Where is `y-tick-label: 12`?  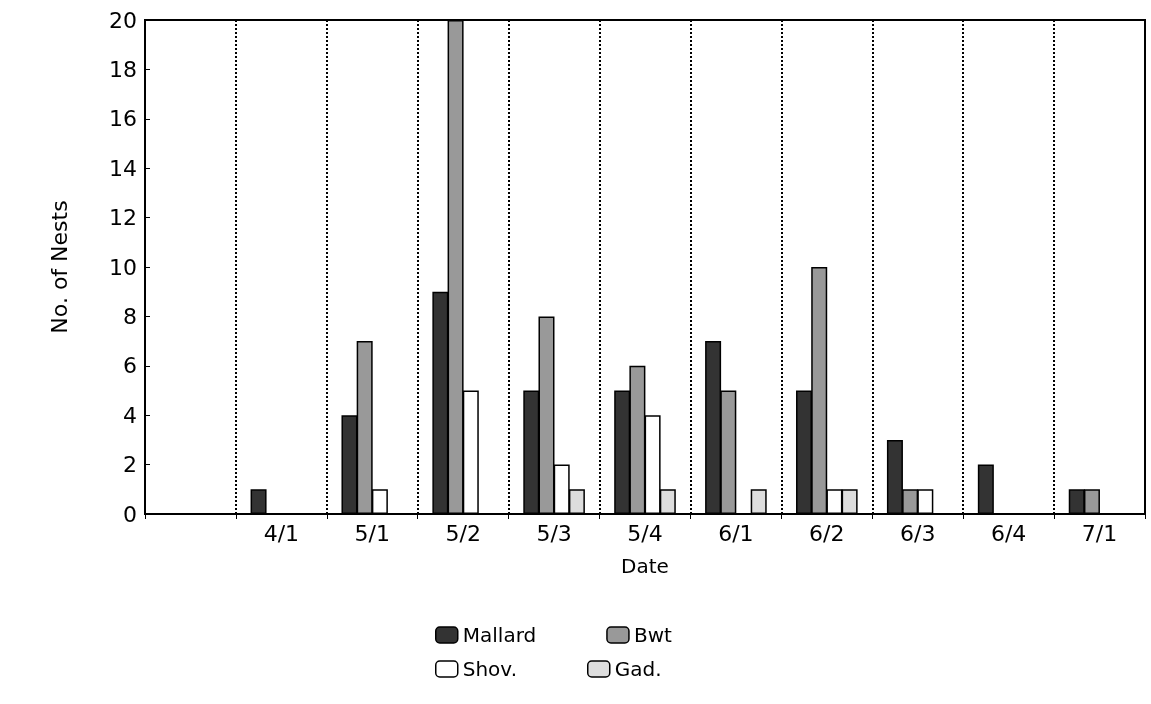 y-tick-label: 12 is located at coordinates (123, 218).